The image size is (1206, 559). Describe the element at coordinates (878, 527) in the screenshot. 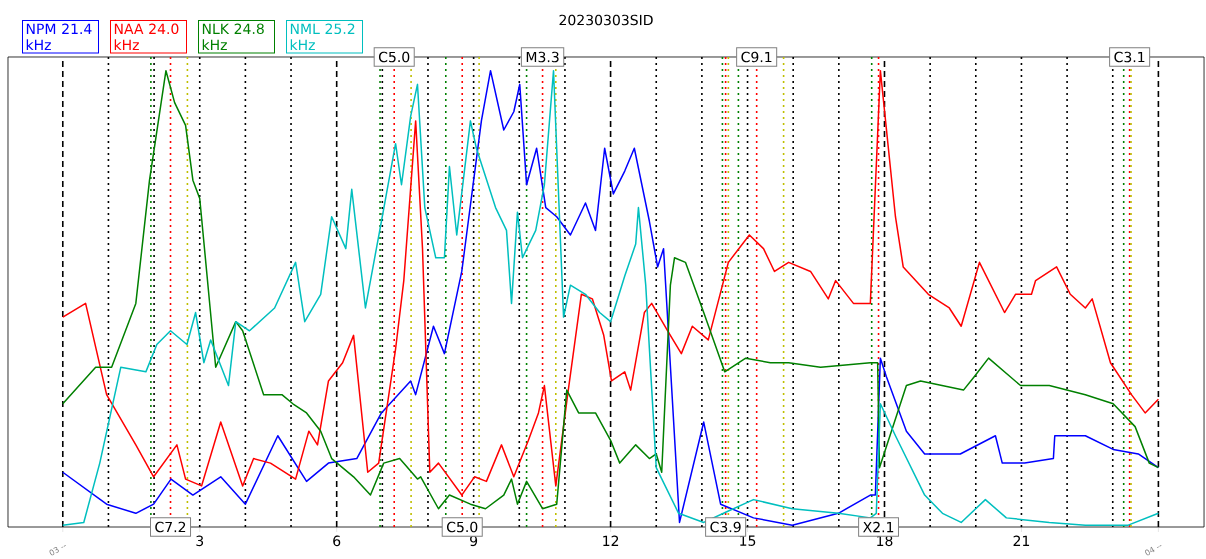

I see `annotation: X2.1` at that location.